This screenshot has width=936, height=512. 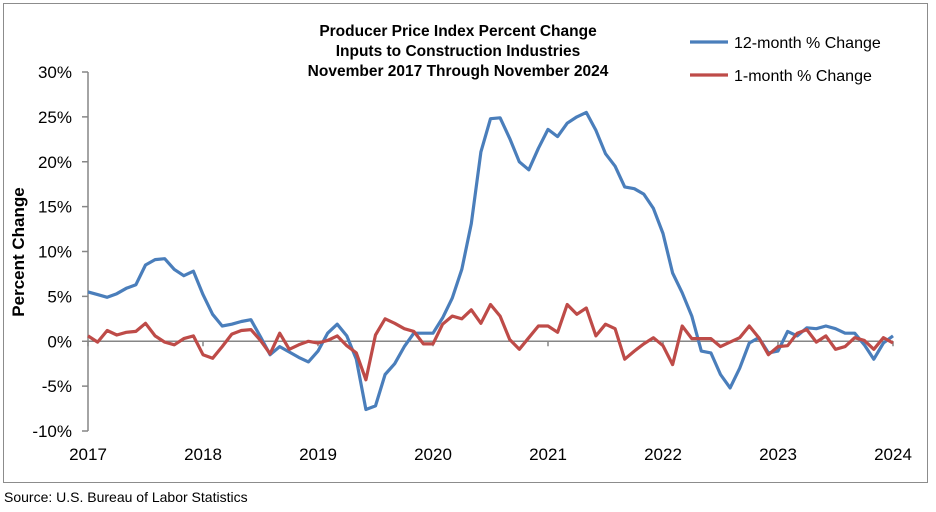 What do you see at coordinates (59, 341) in the screenshot?
I see `y-tick-label: 0%` at bounding box center [59, 341].